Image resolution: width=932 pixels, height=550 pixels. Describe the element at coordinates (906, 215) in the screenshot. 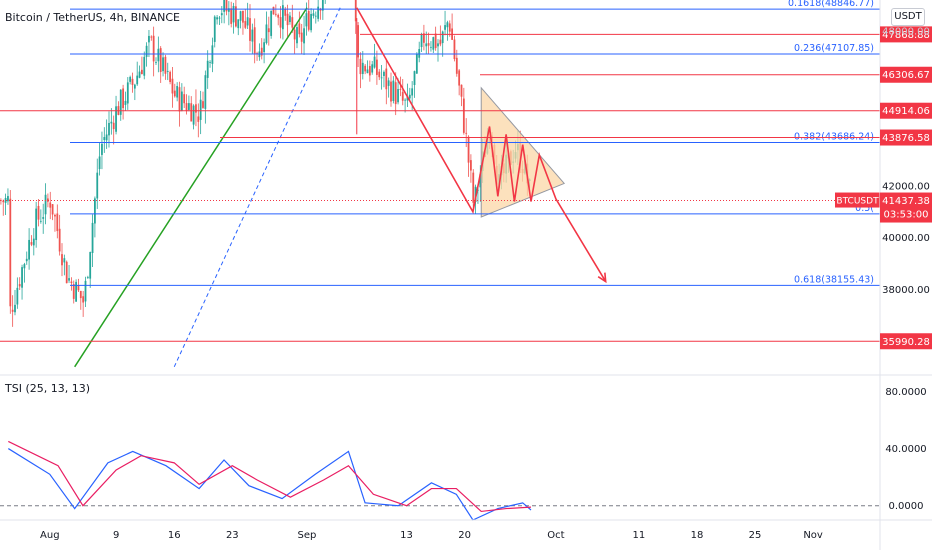

I see `countdown-text: 03:53:00` at that location.